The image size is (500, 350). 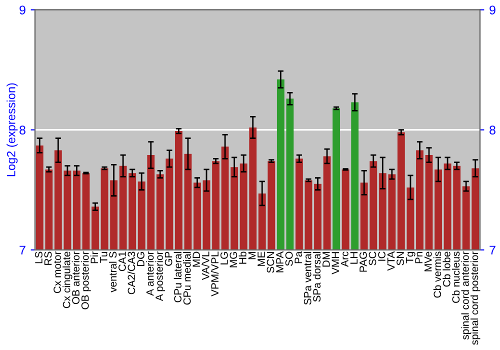 I want to click on y-tick-label: 8, so click(x=23, y=130).